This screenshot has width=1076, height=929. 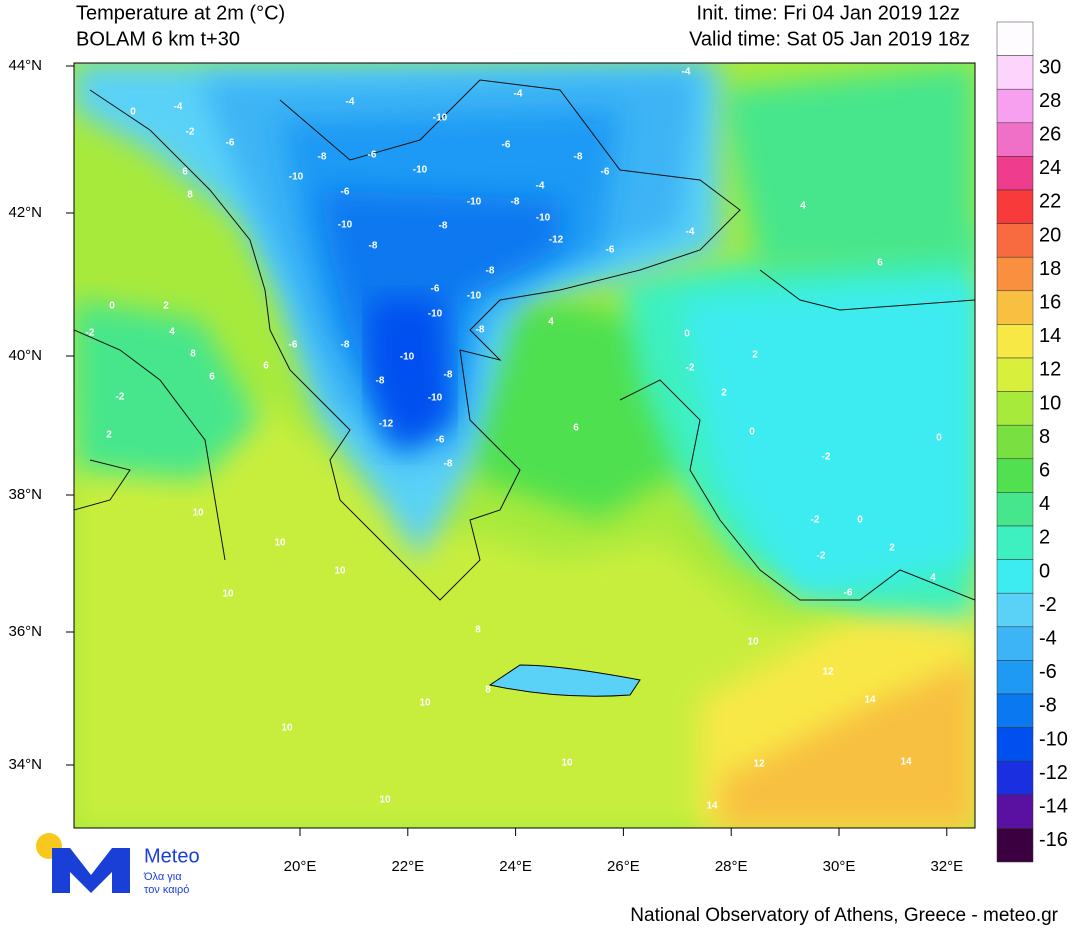 What do you see at coordinates (1050, 403) in the screenshot?
I see `colorbar-label: 10` at bounding box center [1050, 403].